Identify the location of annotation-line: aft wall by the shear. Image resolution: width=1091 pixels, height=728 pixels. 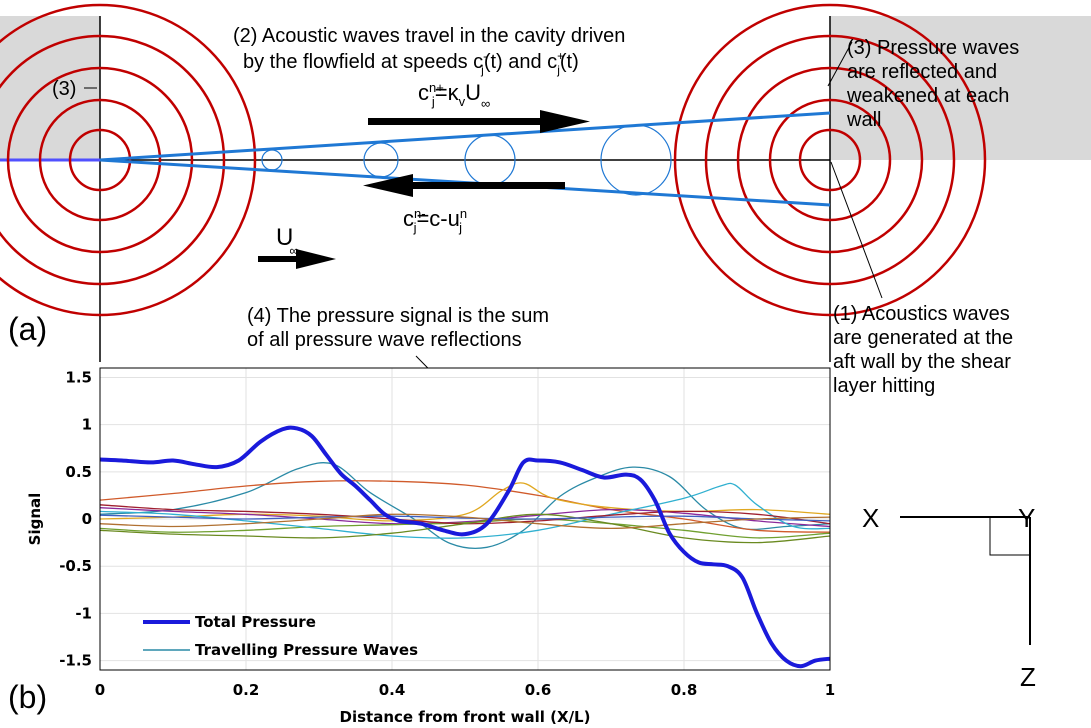
(922, 362).